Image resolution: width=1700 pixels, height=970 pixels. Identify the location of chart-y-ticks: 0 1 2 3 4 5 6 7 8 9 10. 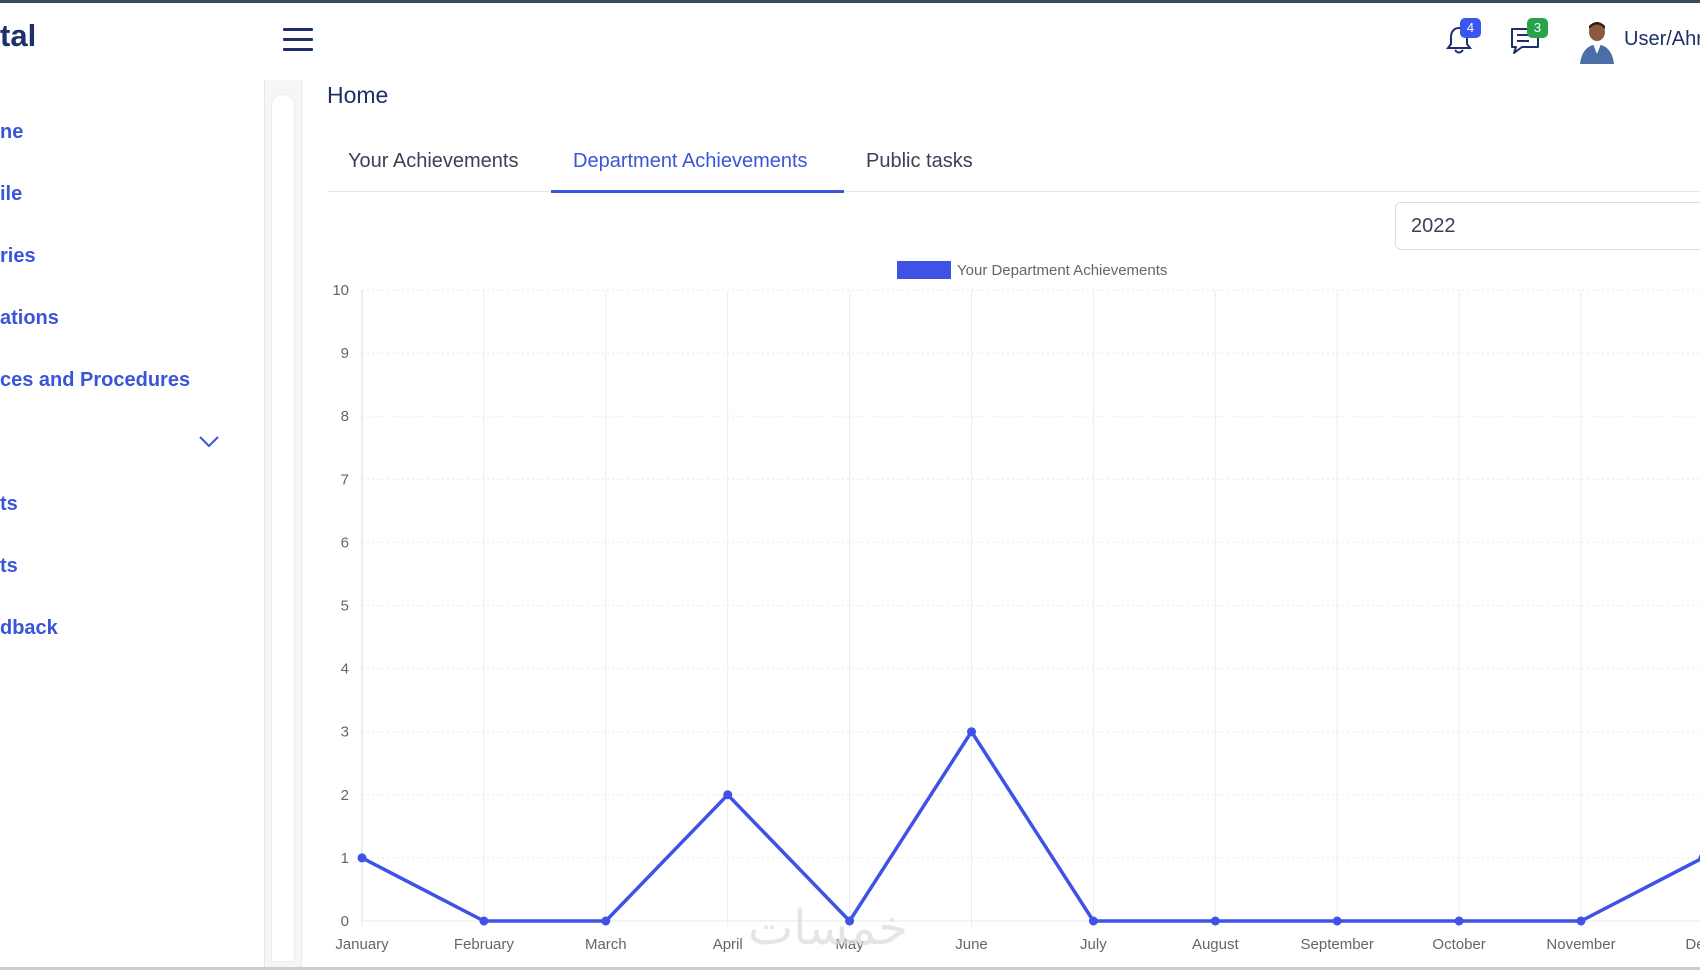
(340, 606).